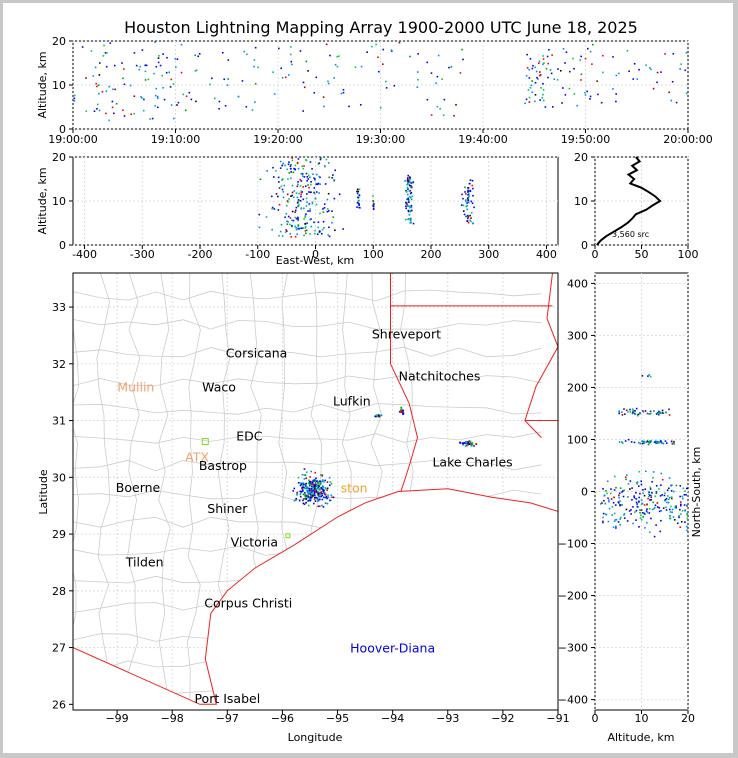 This screenshot has width=738, height=758. I want to click on map-label: Victoria, so click(254, 542).